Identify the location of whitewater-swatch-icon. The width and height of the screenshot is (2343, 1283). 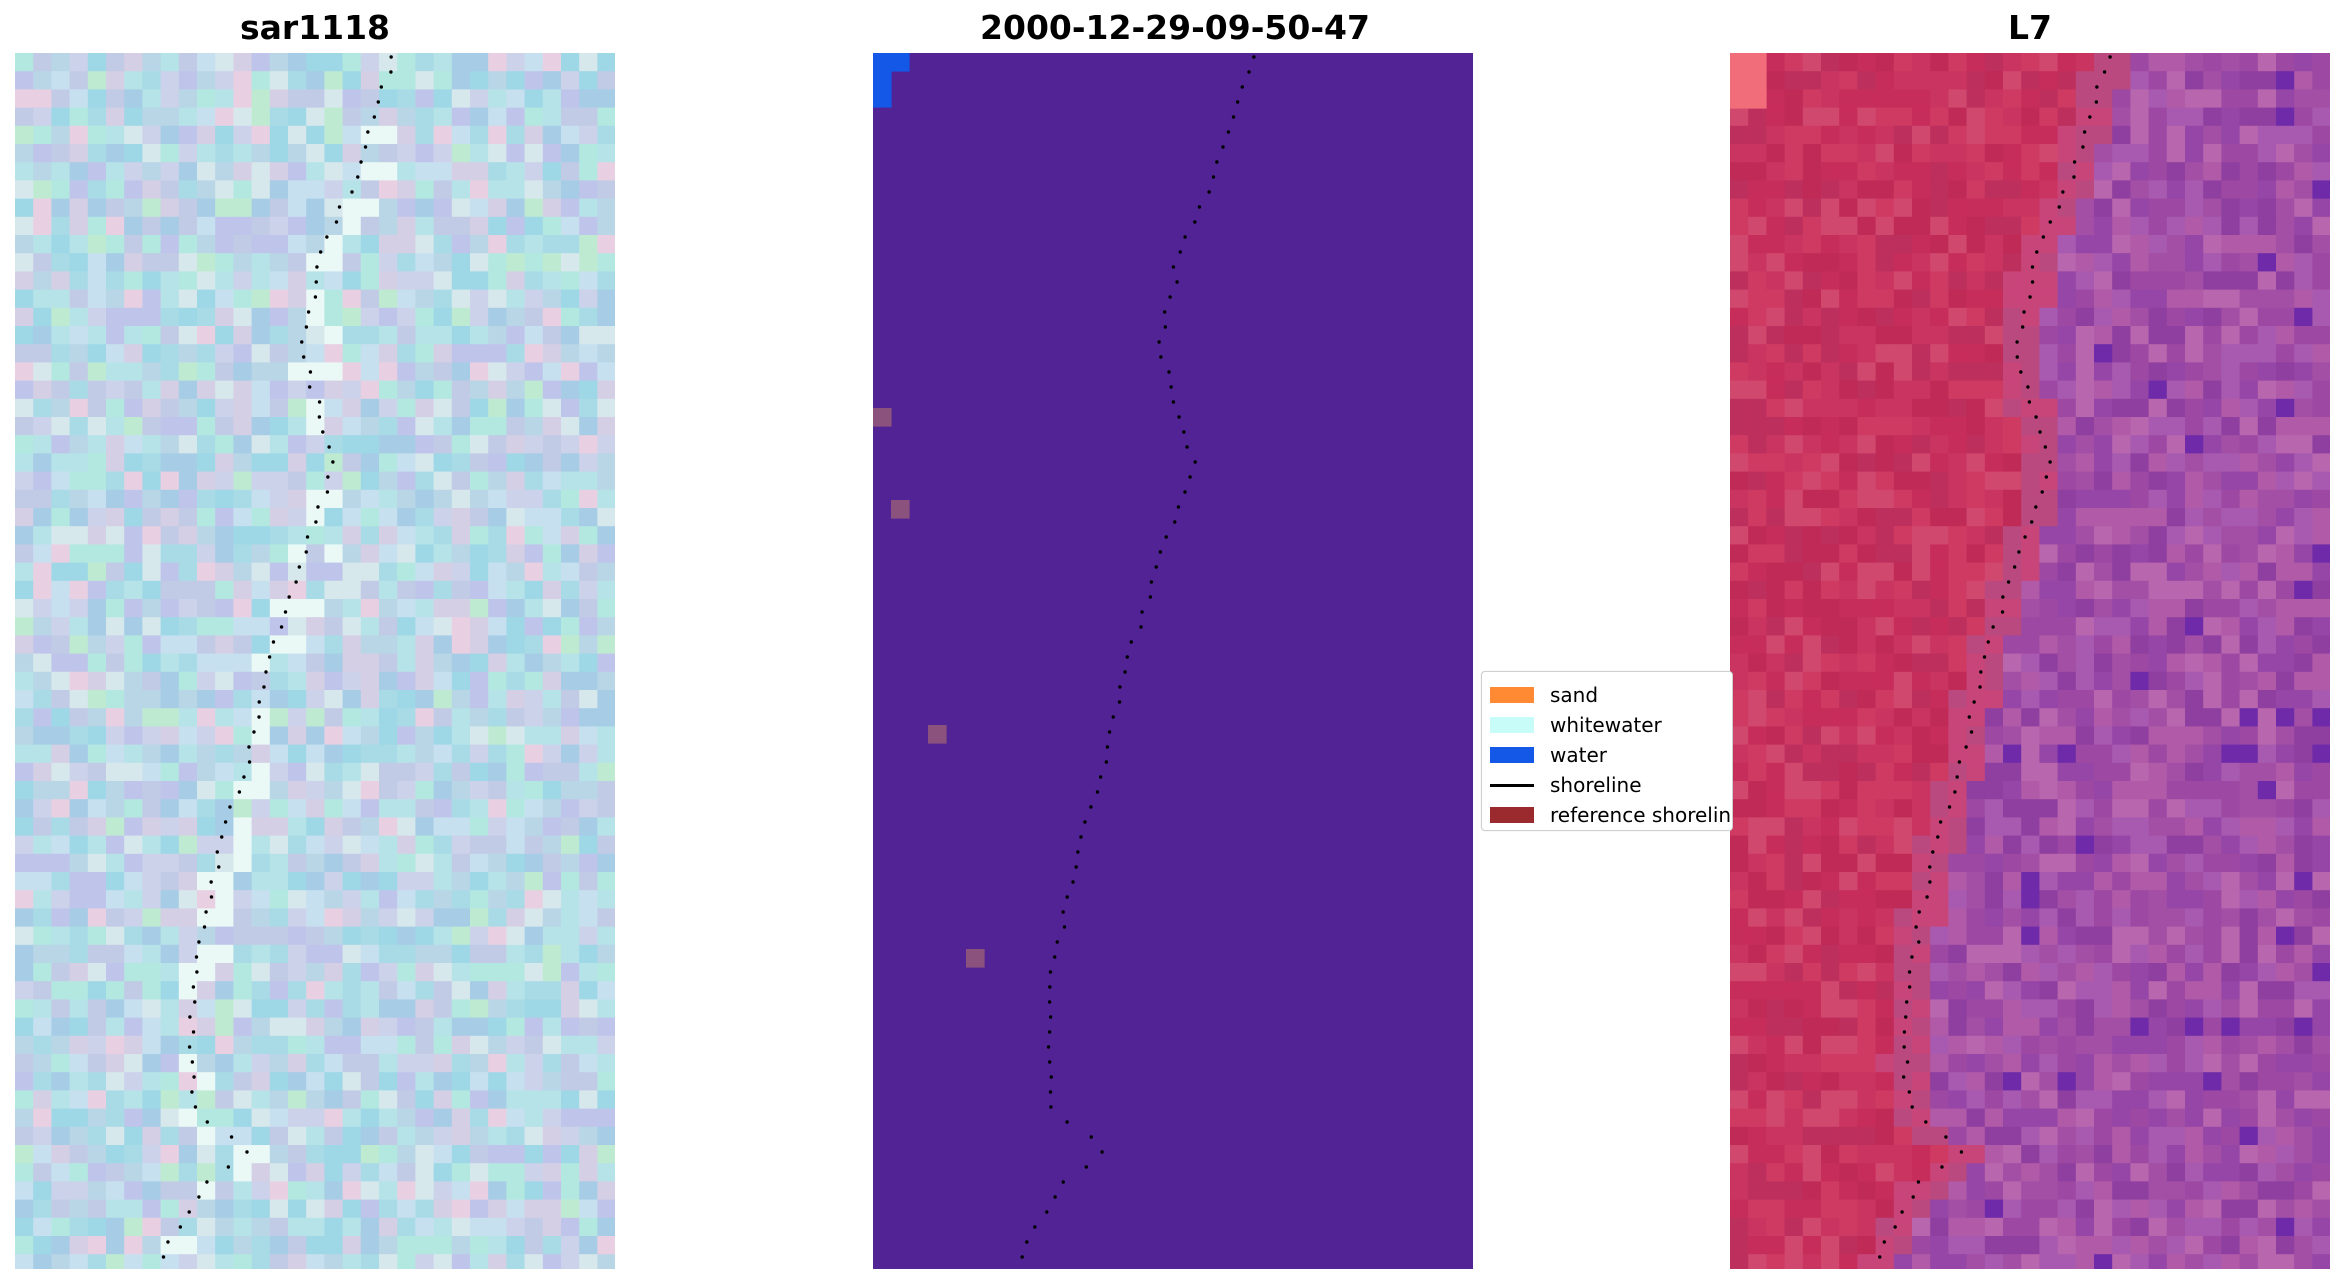
(1512, 725).